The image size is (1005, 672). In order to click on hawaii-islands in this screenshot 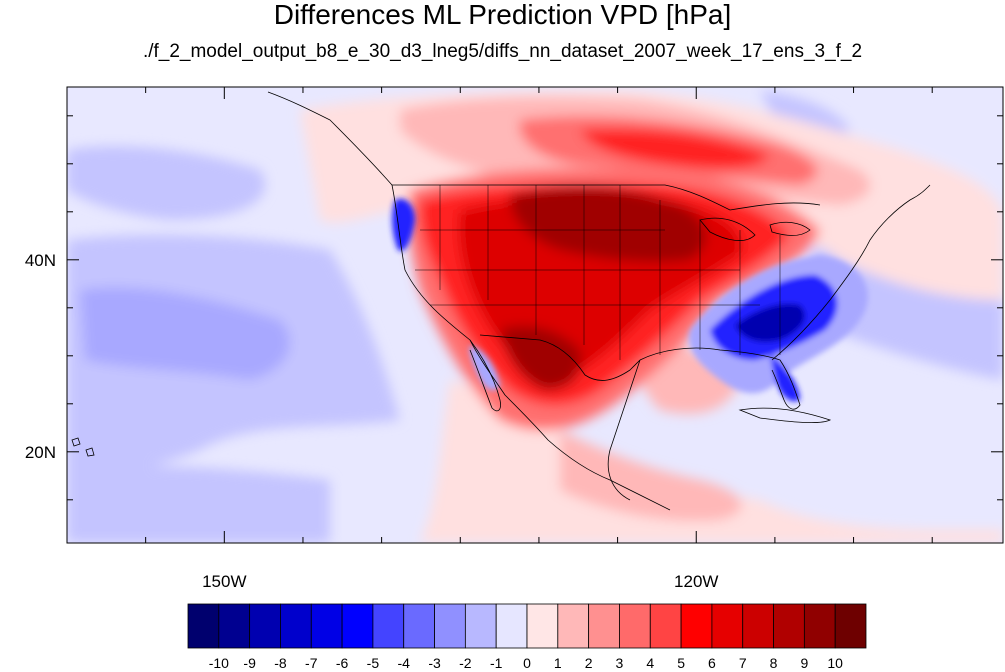, I will do `click(83, 447)`.